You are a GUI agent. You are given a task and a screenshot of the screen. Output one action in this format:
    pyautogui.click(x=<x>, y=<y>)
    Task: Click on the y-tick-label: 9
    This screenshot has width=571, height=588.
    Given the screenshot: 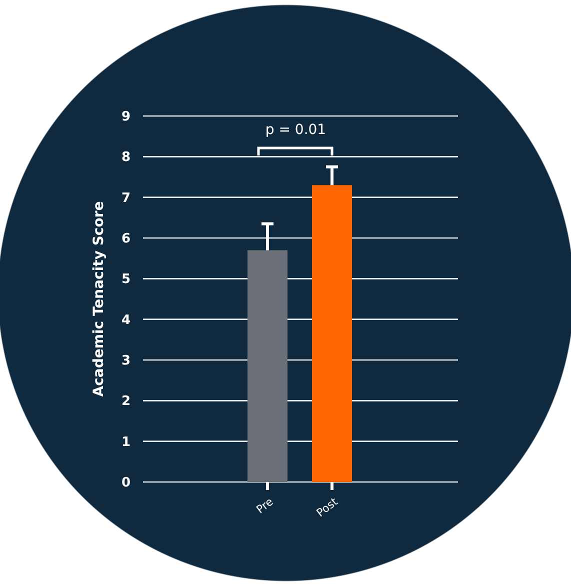 What is the action you would take?
    pyautogui.click(x=126, y=117)
    